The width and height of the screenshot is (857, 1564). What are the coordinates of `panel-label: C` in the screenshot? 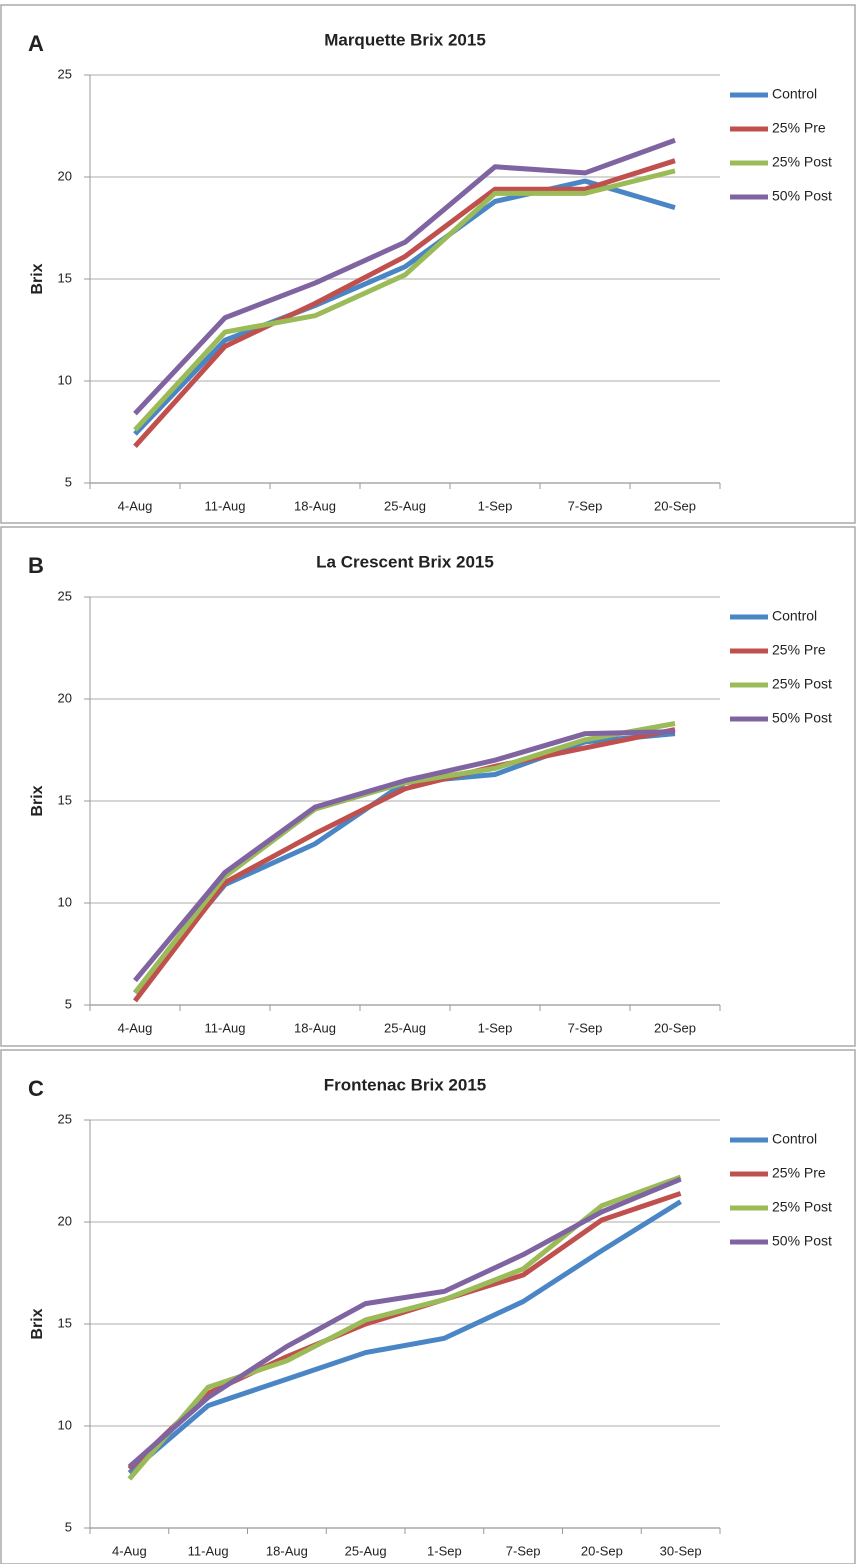 It's located at (36, 1088).